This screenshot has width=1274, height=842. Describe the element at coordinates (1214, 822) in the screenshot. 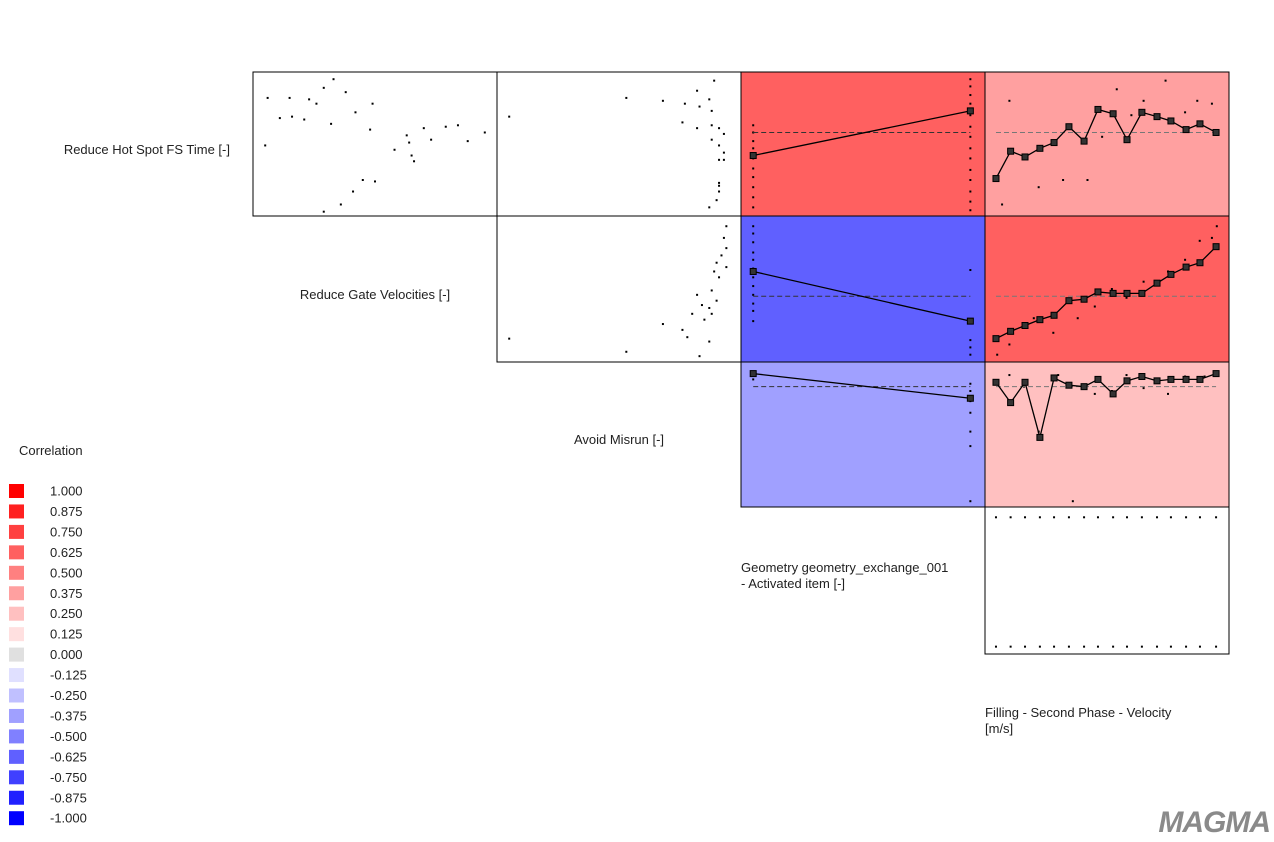

I see `logo: MAGMA` at that location.